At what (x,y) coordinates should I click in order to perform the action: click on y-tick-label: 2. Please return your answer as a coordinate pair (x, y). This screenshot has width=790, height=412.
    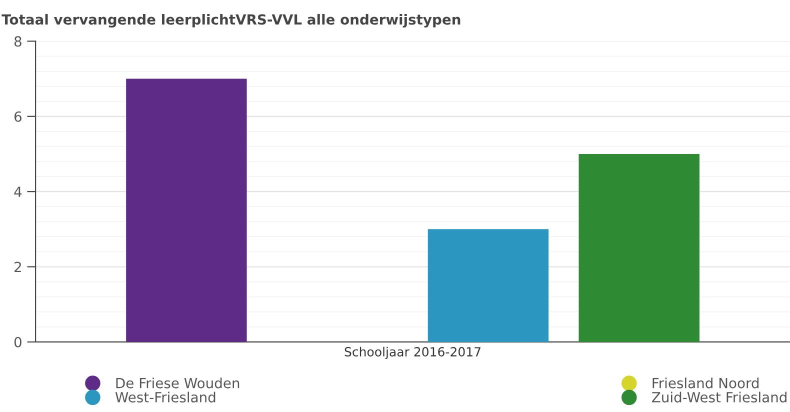
    Looking at the image, I should click on (17, 267).